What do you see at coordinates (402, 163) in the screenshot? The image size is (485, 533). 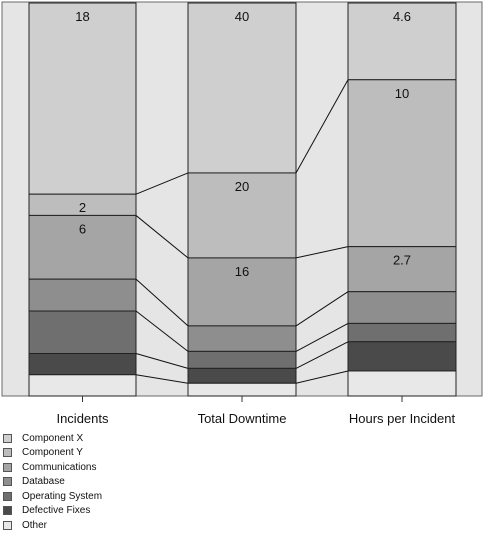 I see `bar-segment-component-y-hours-per-incident` at bounding box center [402, 163].